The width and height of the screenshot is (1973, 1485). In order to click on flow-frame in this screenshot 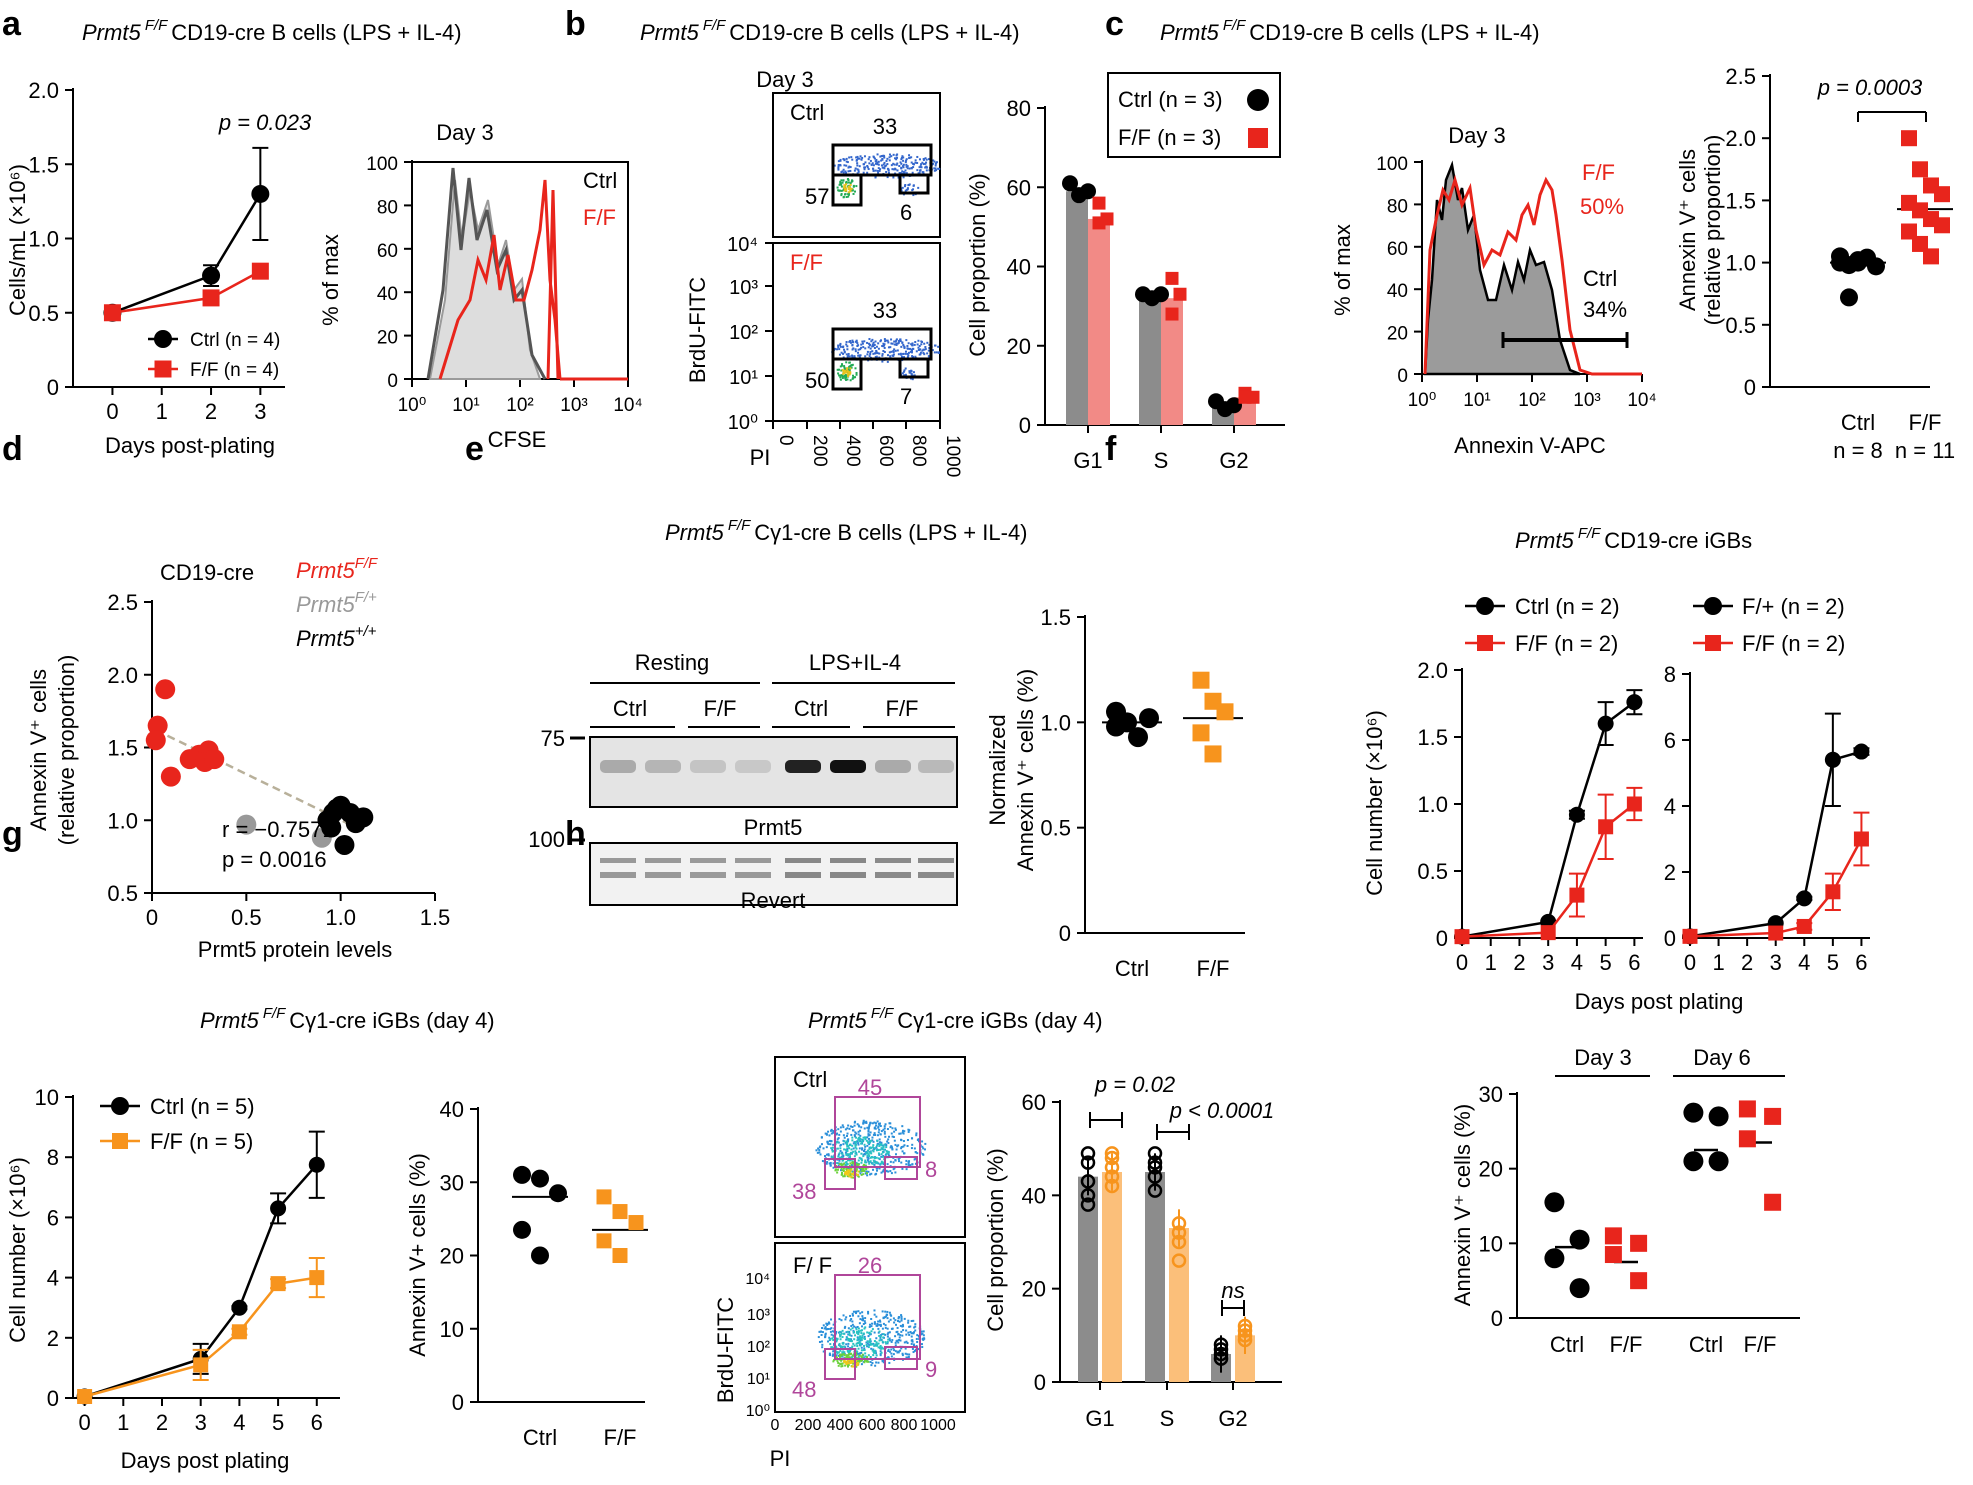, I will do `click(870, 1327)`.